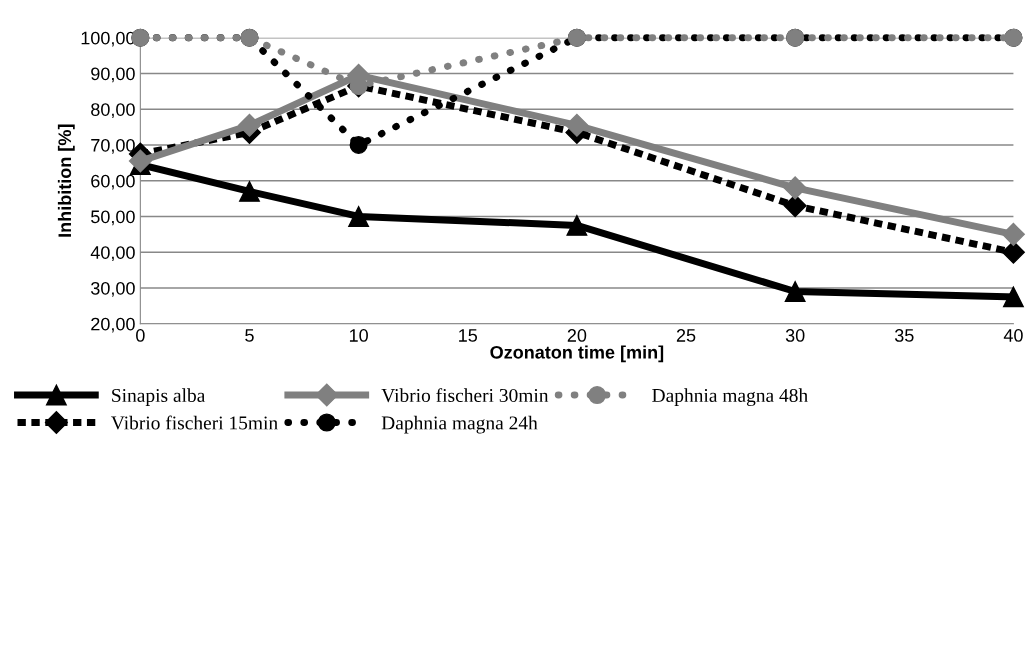  What do you see at coordinates (140, 335) in the screenshot?
I see `x-tick-label: 0` at bounding box center [140, 335].